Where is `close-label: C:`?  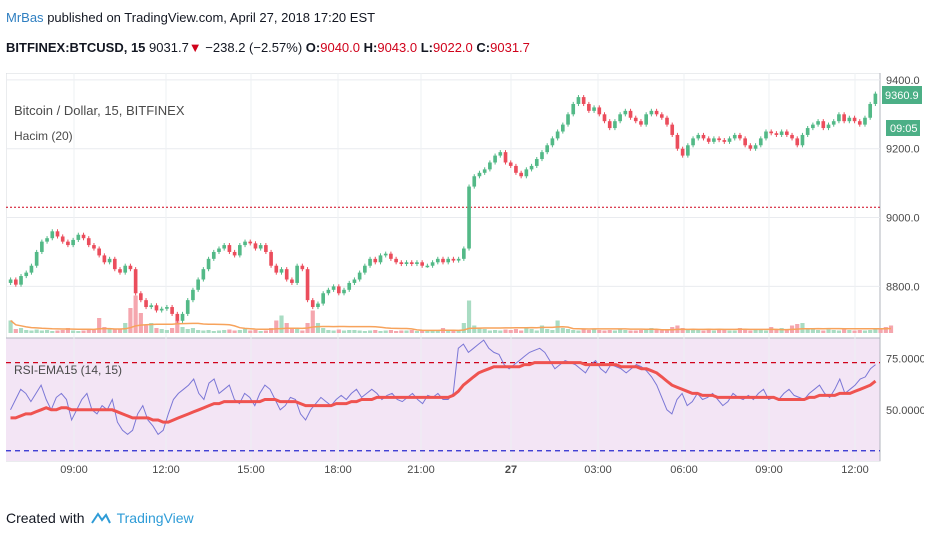 close-label: C: is located at coordinates (483, 47).